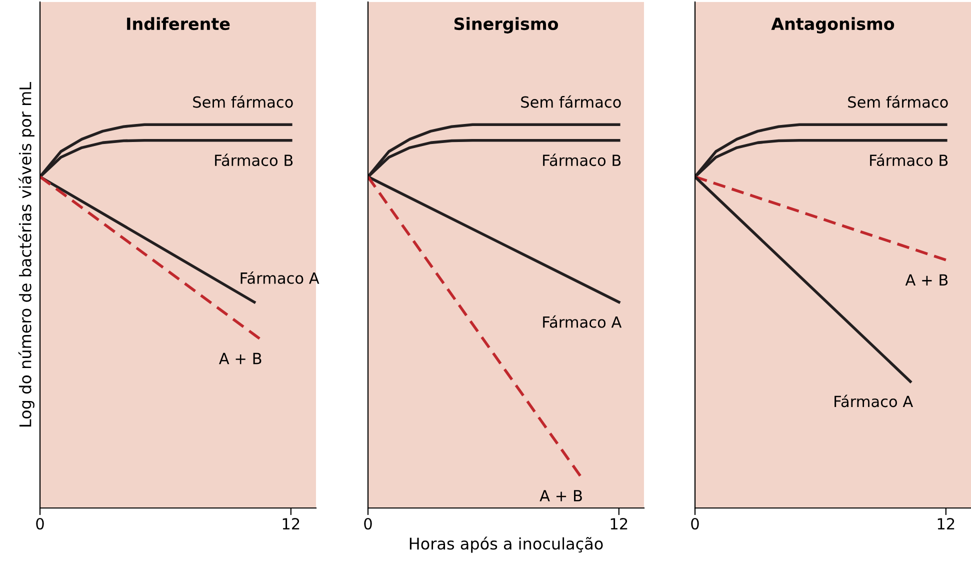  Describe the element at coordinates (506, 544) in the screenshot. I see `x-axis-title: Horas após a inoculação` at that location.